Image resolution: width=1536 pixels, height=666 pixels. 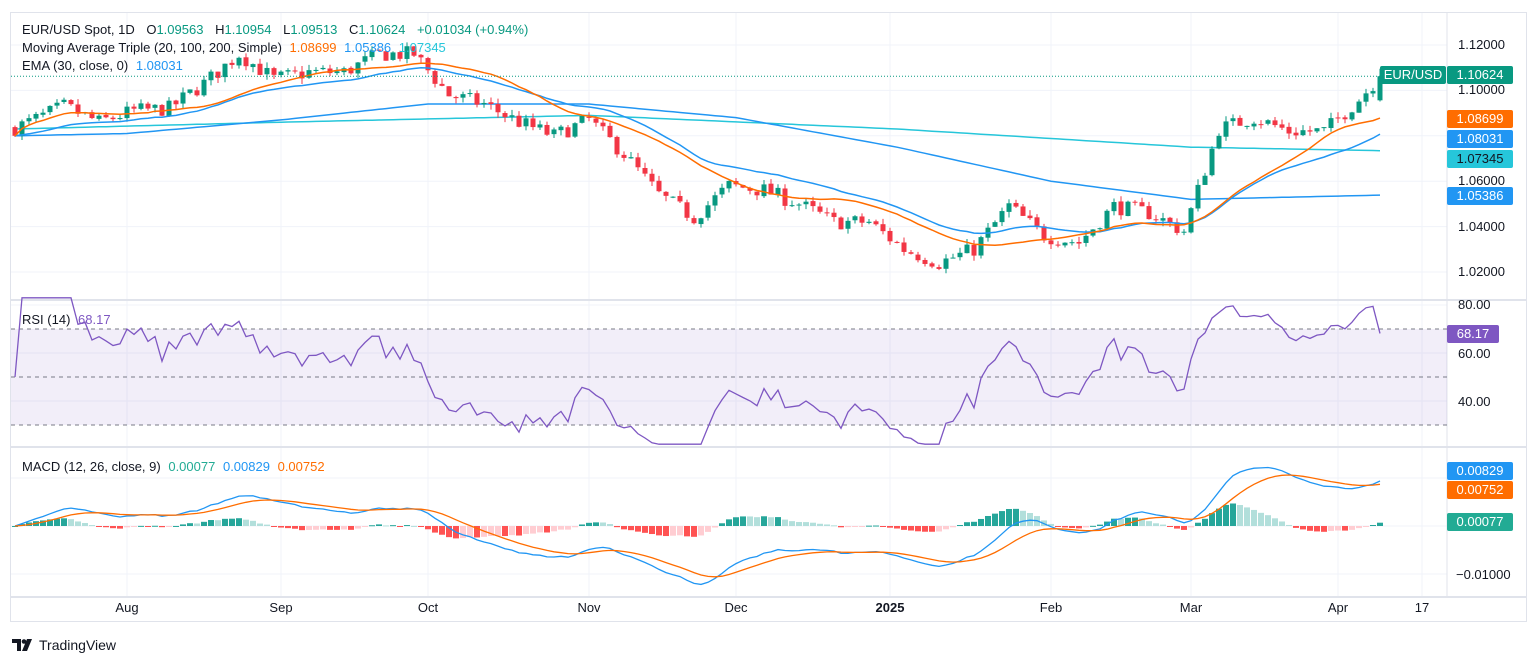 I want to click on time-tick: Sep, so click(x=281, y=607).